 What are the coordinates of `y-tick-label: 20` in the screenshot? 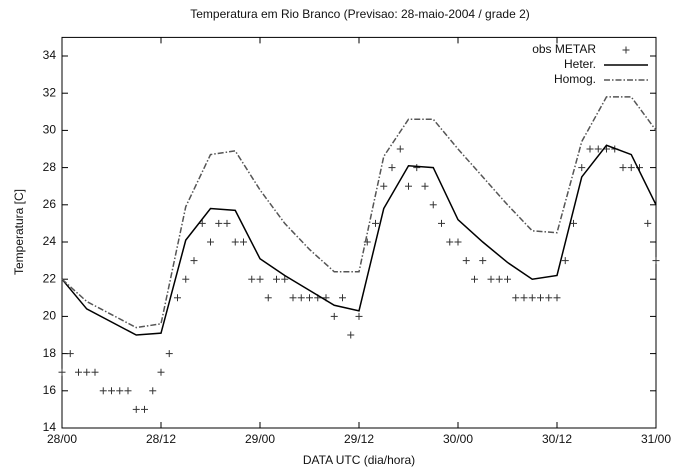 It's located at (50, 316).